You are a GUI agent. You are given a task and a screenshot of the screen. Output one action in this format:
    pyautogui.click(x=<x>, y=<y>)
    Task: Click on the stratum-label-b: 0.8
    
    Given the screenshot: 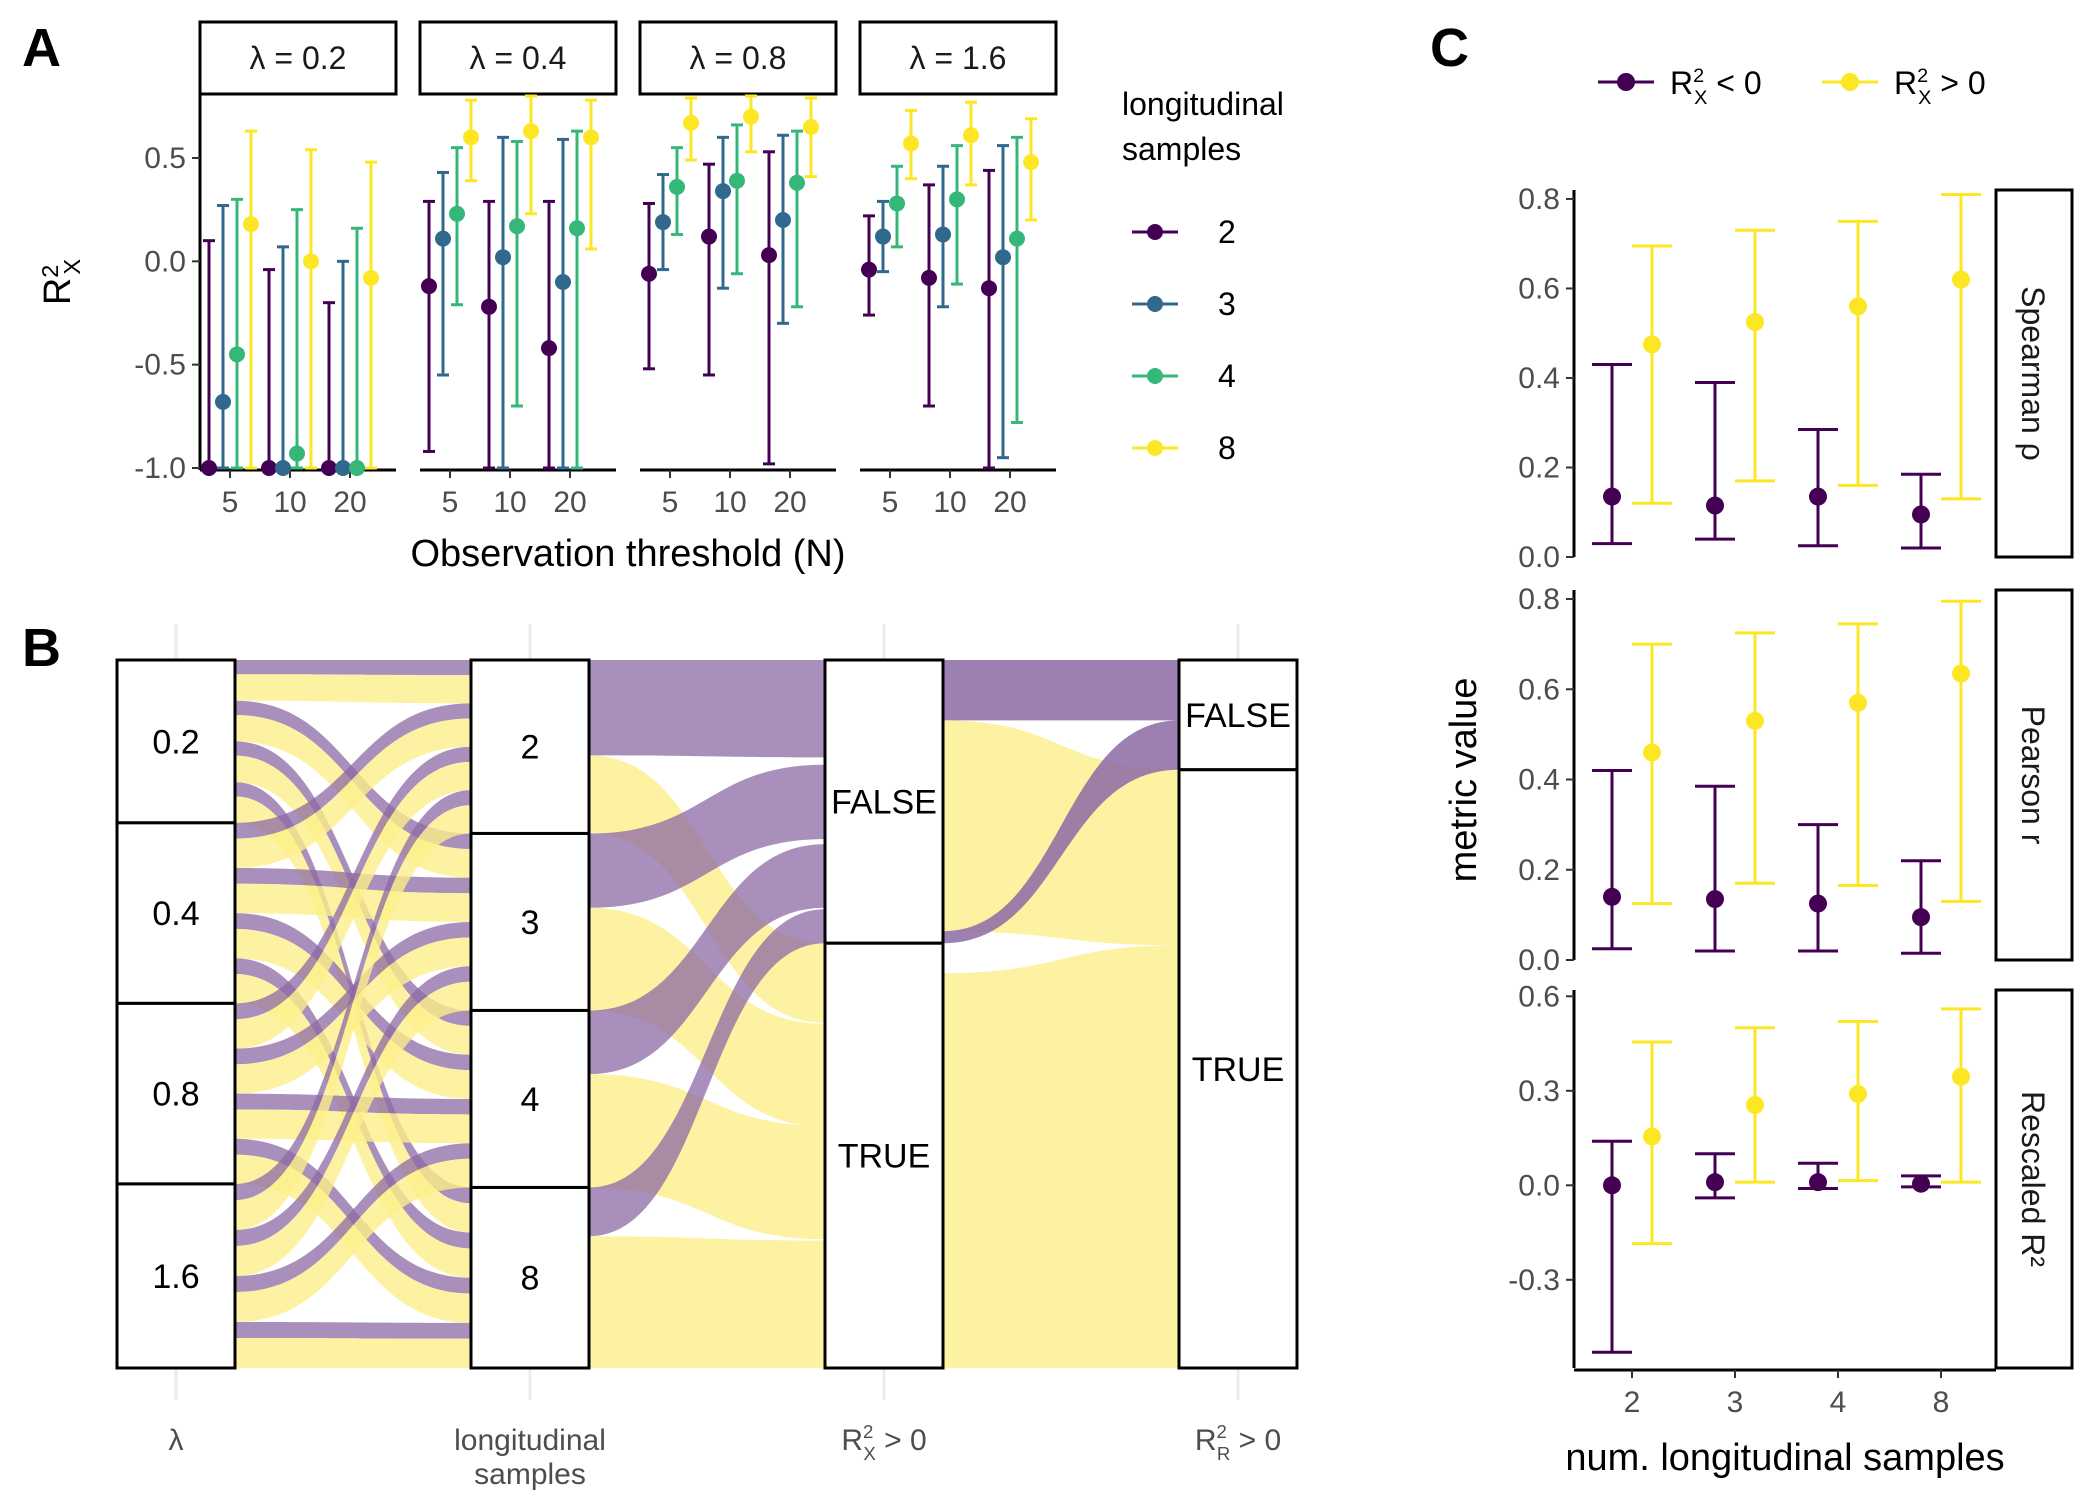 What is the action you would take?
    pyautogui.click(x=175, y=1095)
    